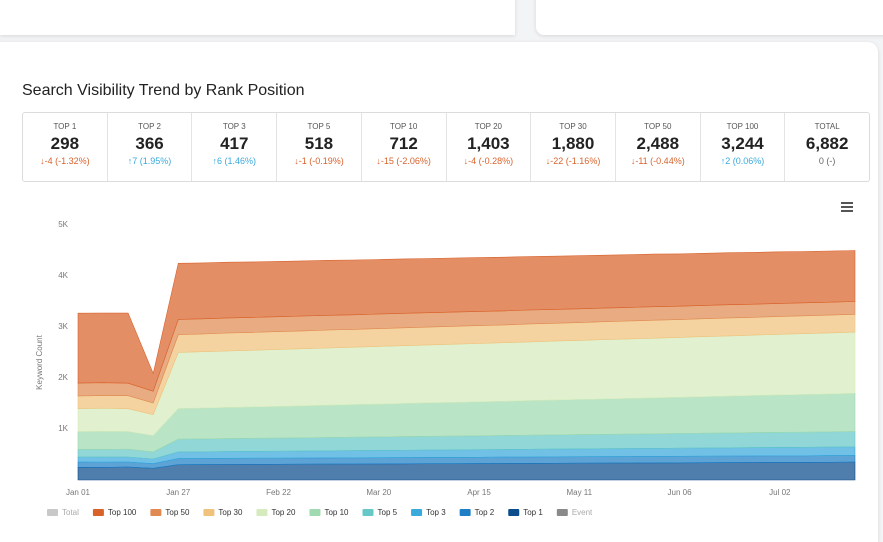  I want to click on stat-box: TOP 1 298 -4 (-1.32%), so click(65, 147).